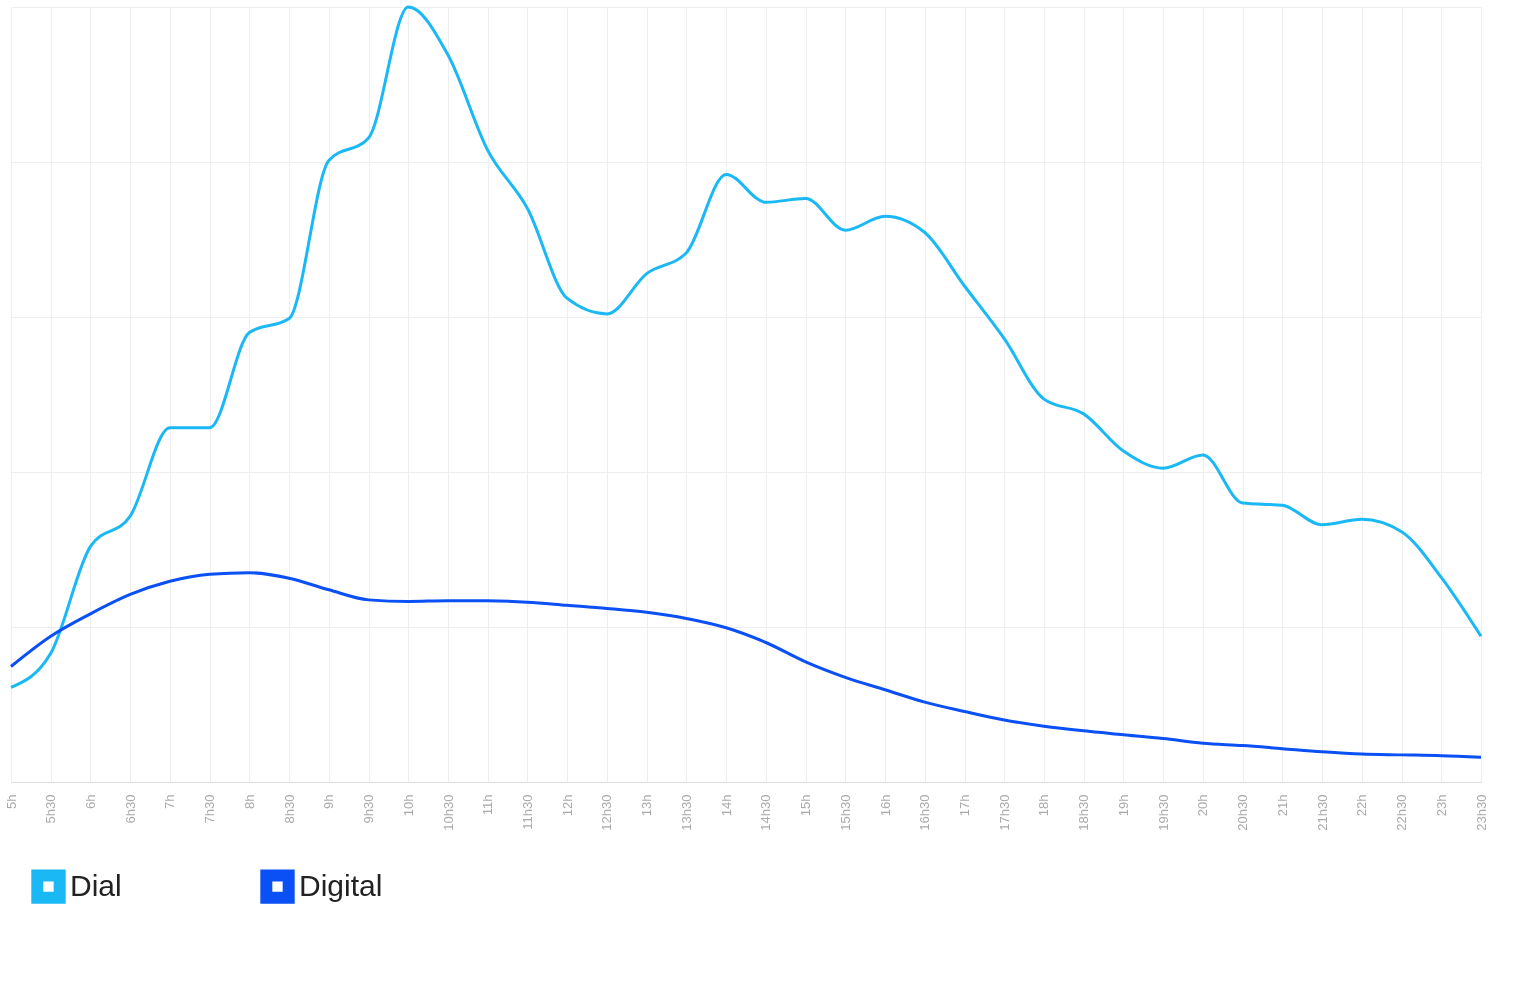  What do you see at coordinates (1481, 812) in the screenshot?
I see `x-tick-label: 23h30` at bounding box center [1481, 812].